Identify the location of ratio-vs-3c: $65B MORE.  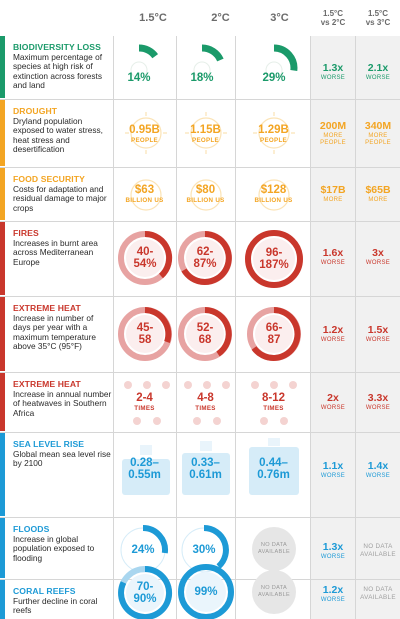
(378, 194).